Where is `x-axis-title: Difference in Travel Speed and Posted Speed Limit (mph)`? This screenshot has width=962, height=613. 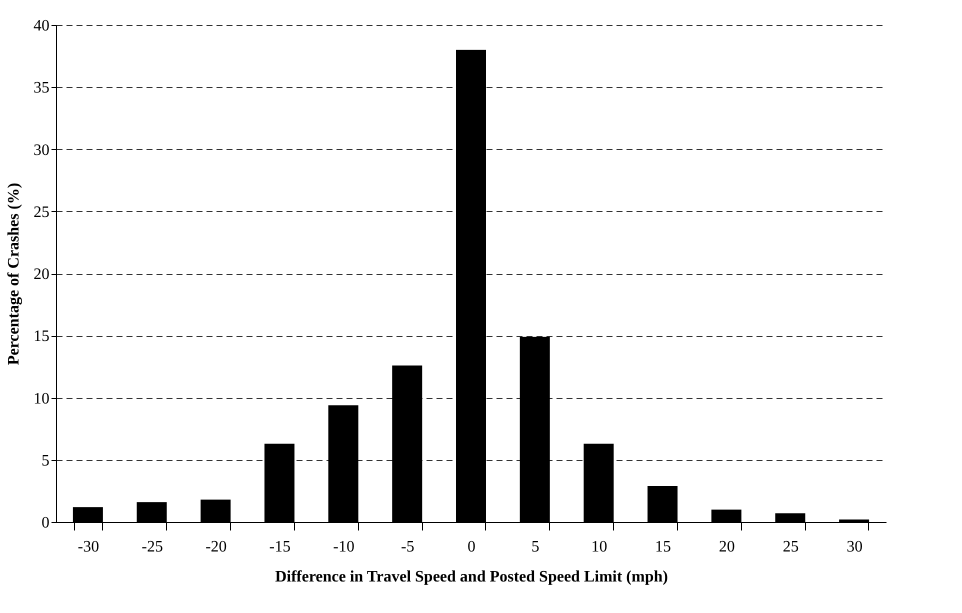
x-axis-title: Difference in Travel Speed and Posted Speed Limit (mph) is located at coordinates (471, 577).